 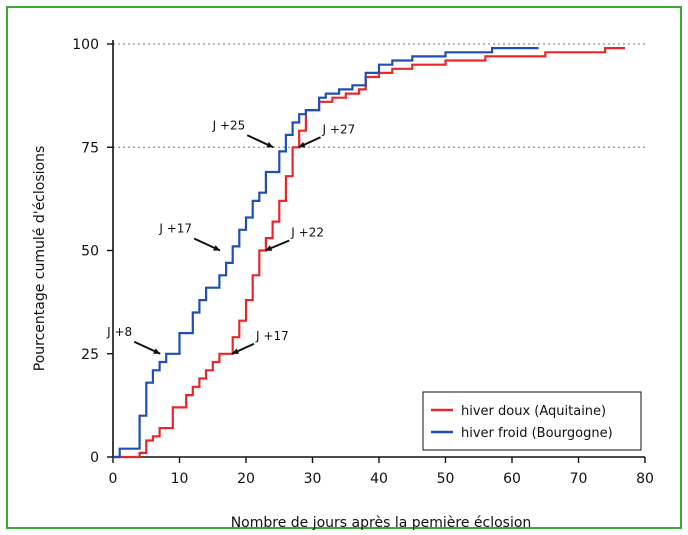 What do you see at coordinates (246, 479) in the screenshot?
I see `x-tick-label-2: 20` at bounding box center [246, 479].